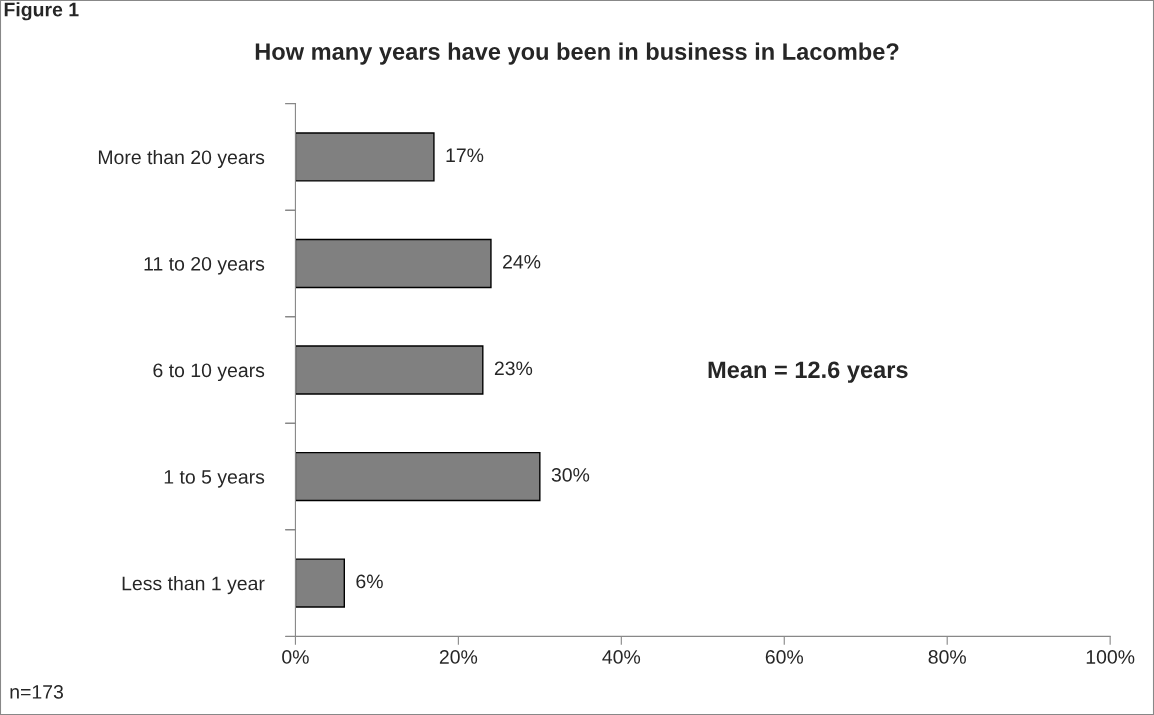 This screenshot has width=1154, height=715. Describe the element at coordinates (295, 657) in the screenshot. I see `x-tick-label: 0%` at that location.